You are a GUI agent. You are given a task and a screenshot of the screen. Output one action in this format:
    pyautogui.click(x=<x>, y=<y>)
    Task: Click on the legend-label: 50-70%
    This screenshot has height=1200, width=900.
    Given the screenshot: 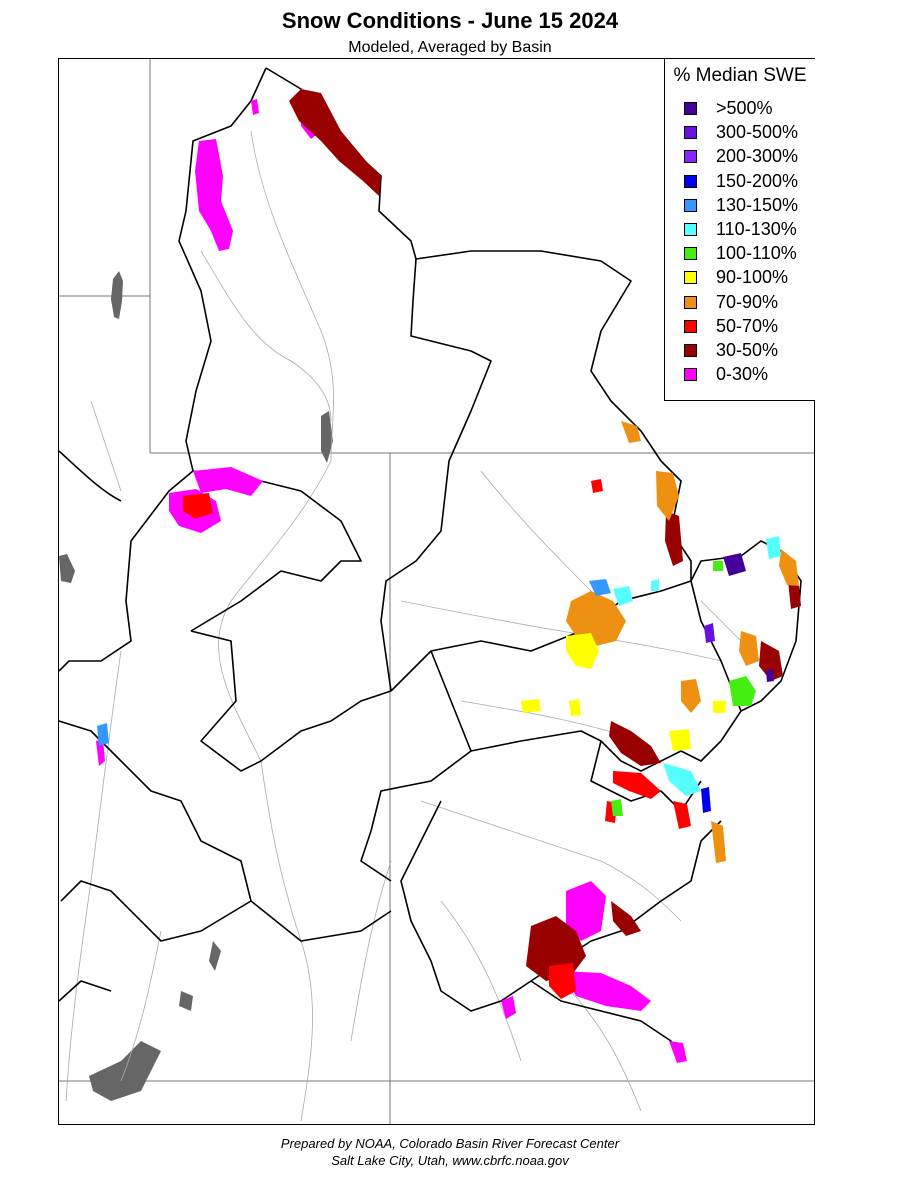 What is the action you would take?
    pyautogui.click(x=747, y=325)
    